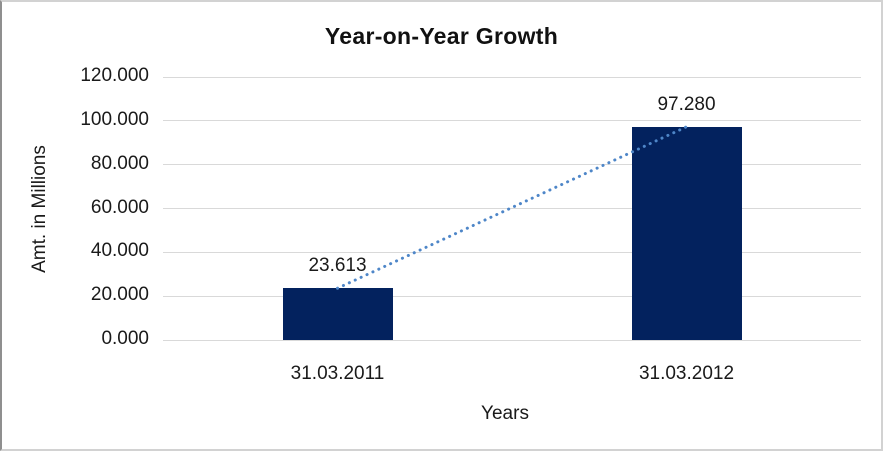 The width and height of the screenshot is (883, 451). What do you see at coordinates (119, 295) in the screenshot?
I see `y-axis-tick-label: 20.000` at bounding box center [119, 295].